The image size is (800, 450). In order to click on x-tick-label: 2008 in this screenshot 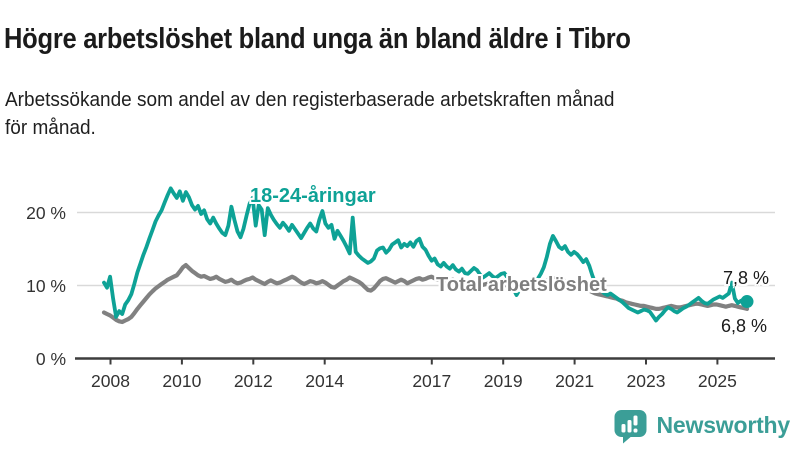, I will do `click(110, 381)`.